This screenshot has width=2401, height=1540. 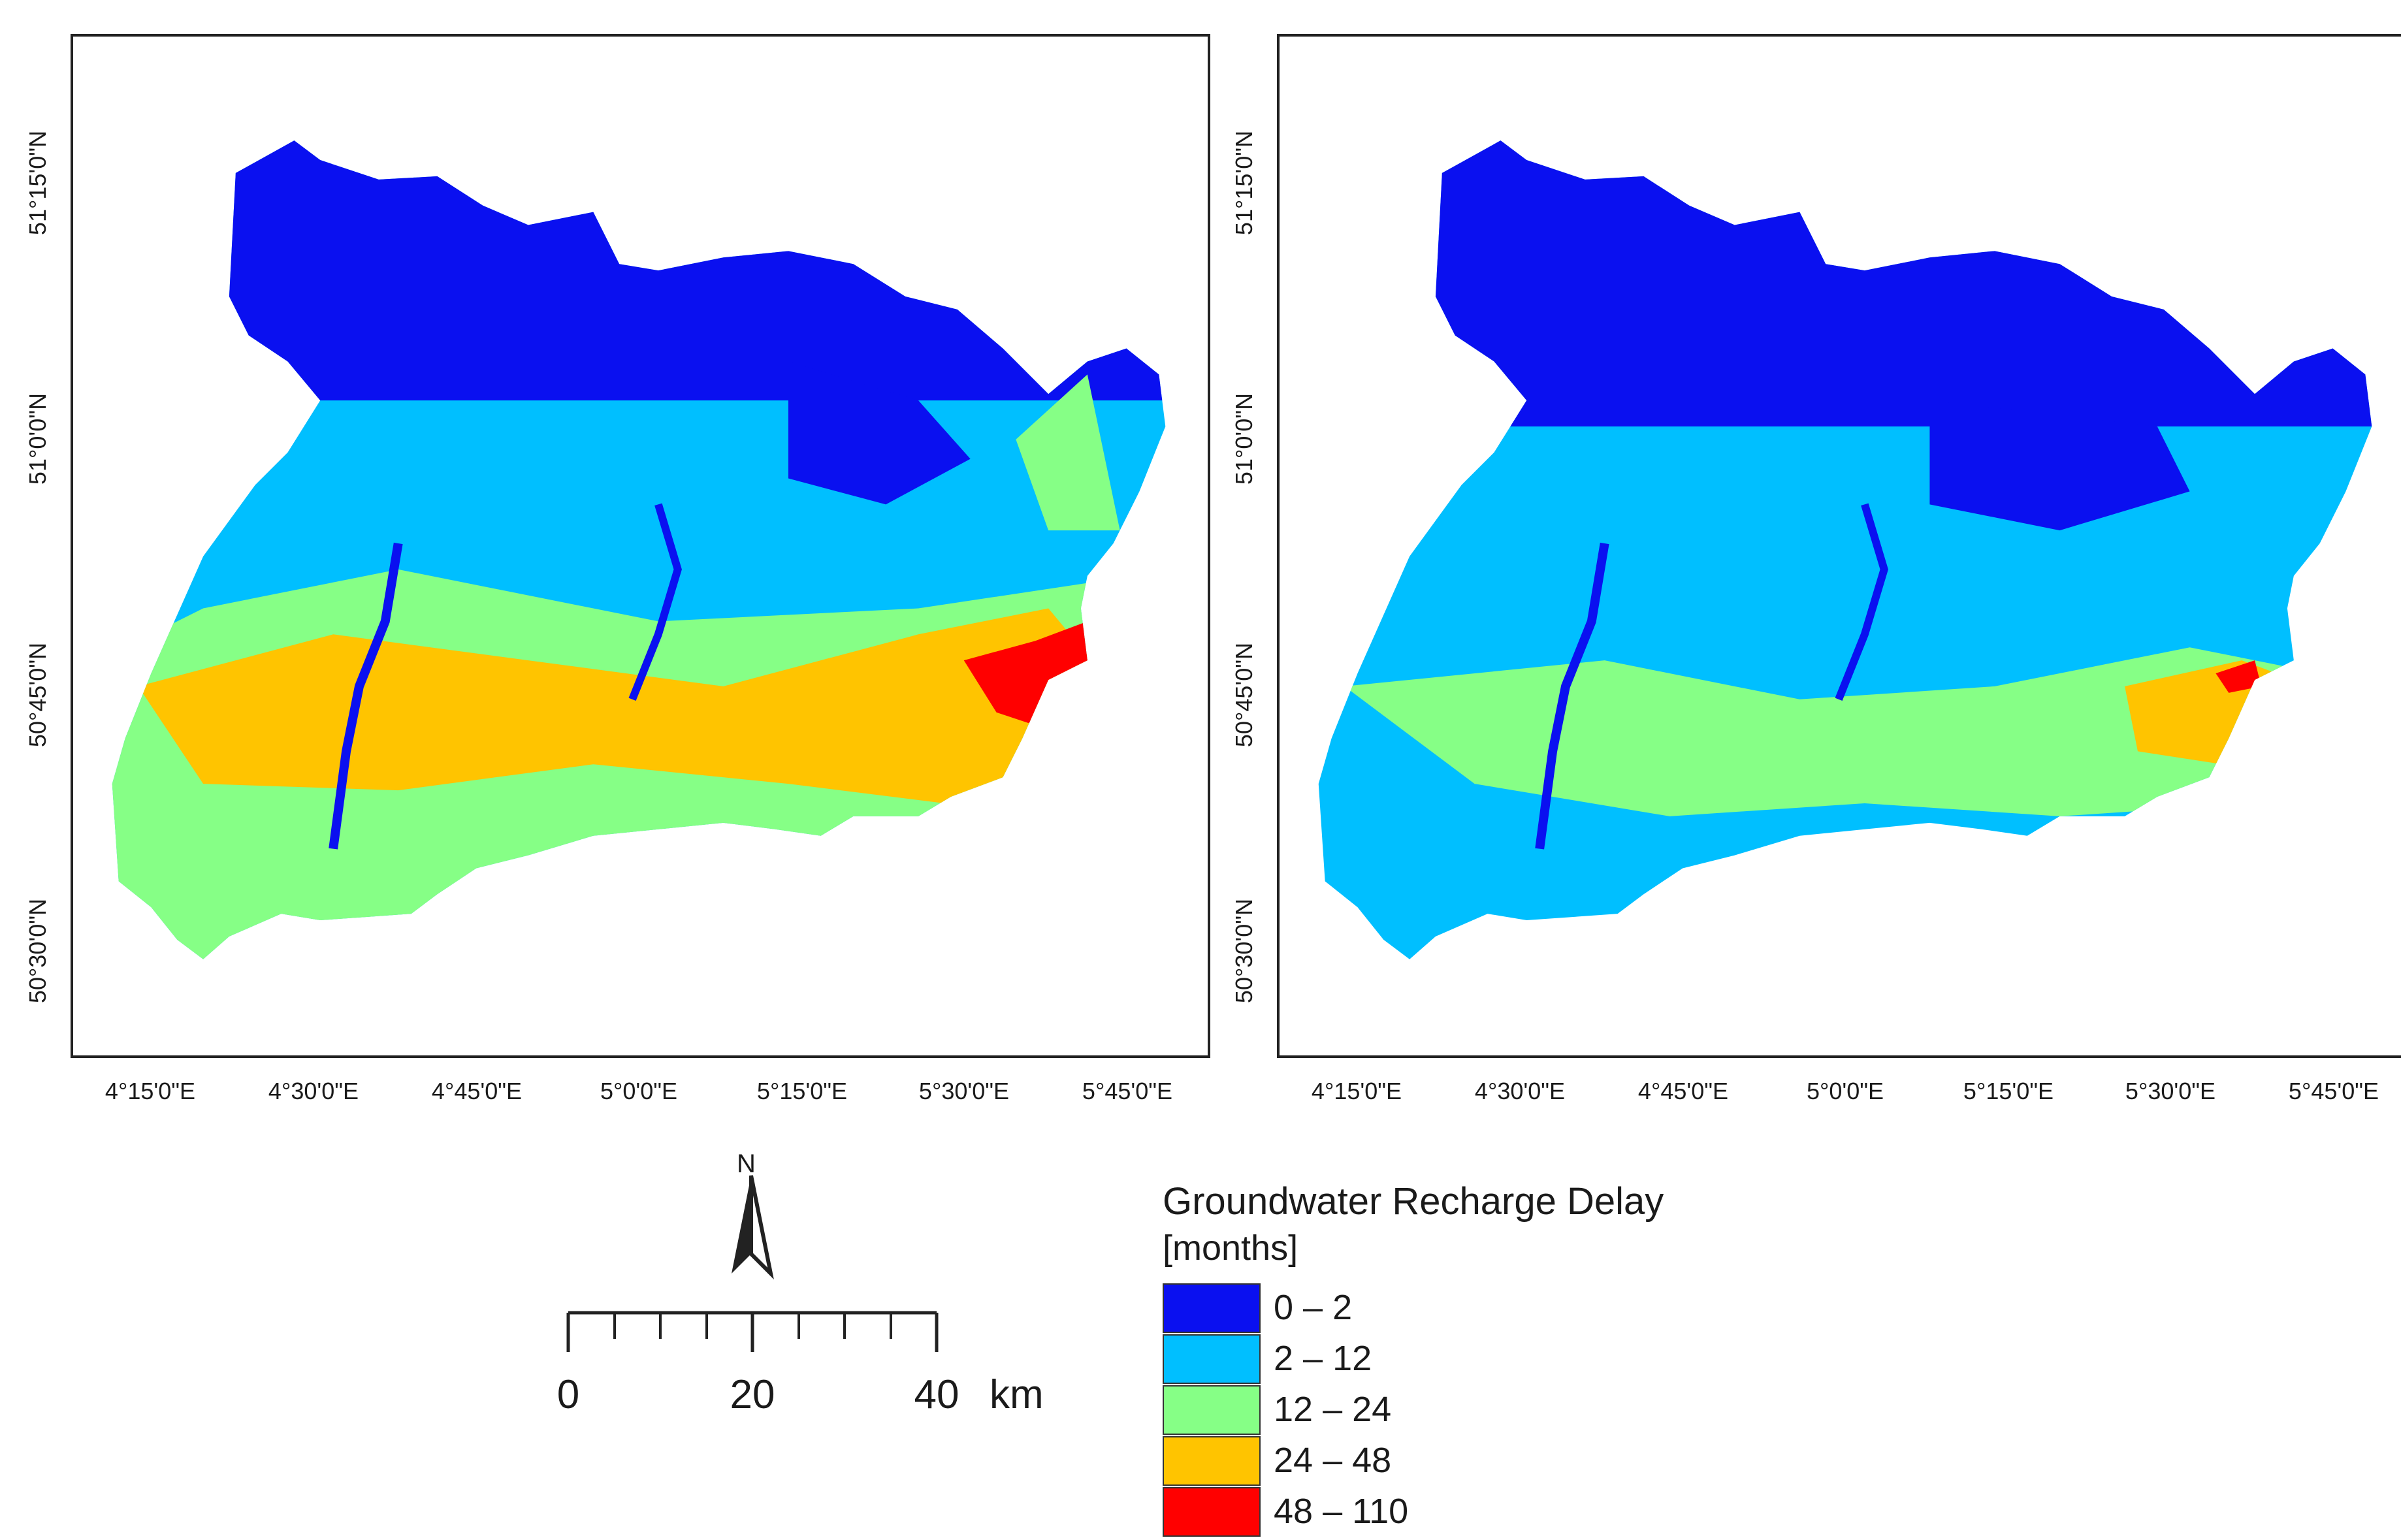 I want to click on legend-label: 2 – 12, so click(x=1323, y=1358).